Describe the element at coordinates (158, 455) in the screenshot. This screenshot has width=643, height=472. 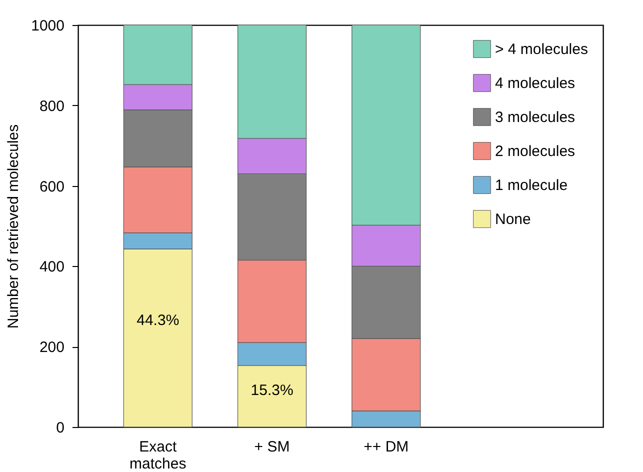
I see `x-tick-label: Exact matches` at that location.